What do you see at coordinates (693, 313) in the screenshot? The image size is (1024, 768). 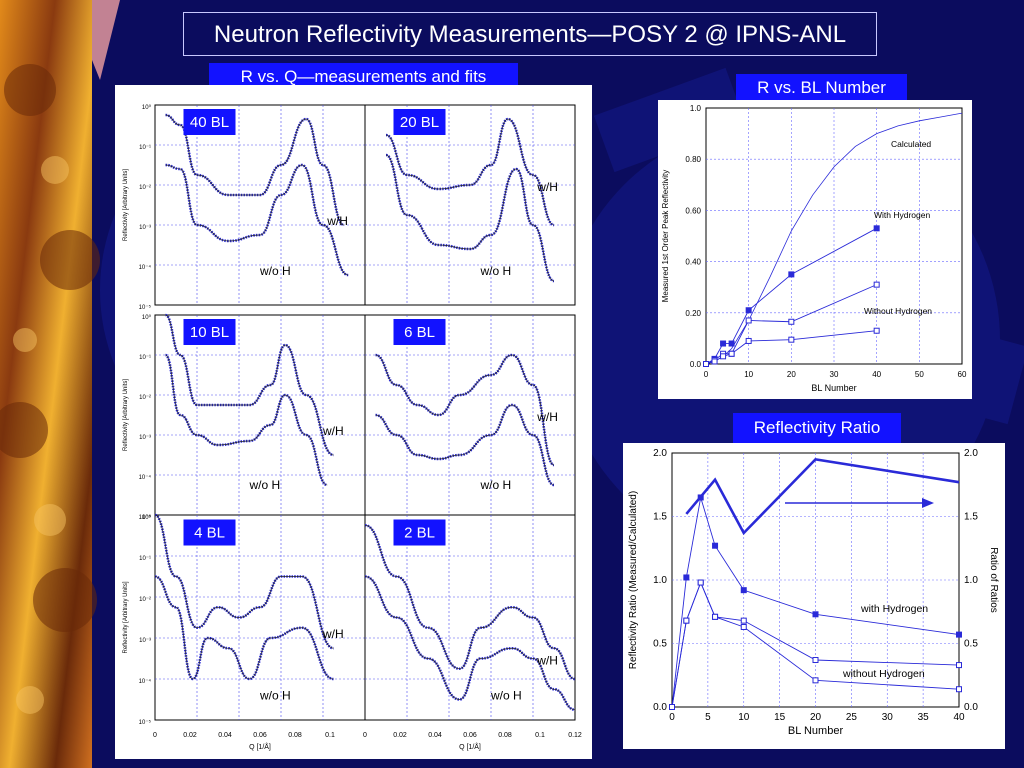 I see `y-tick-label: 0.20` at bounding box center [693, 313].